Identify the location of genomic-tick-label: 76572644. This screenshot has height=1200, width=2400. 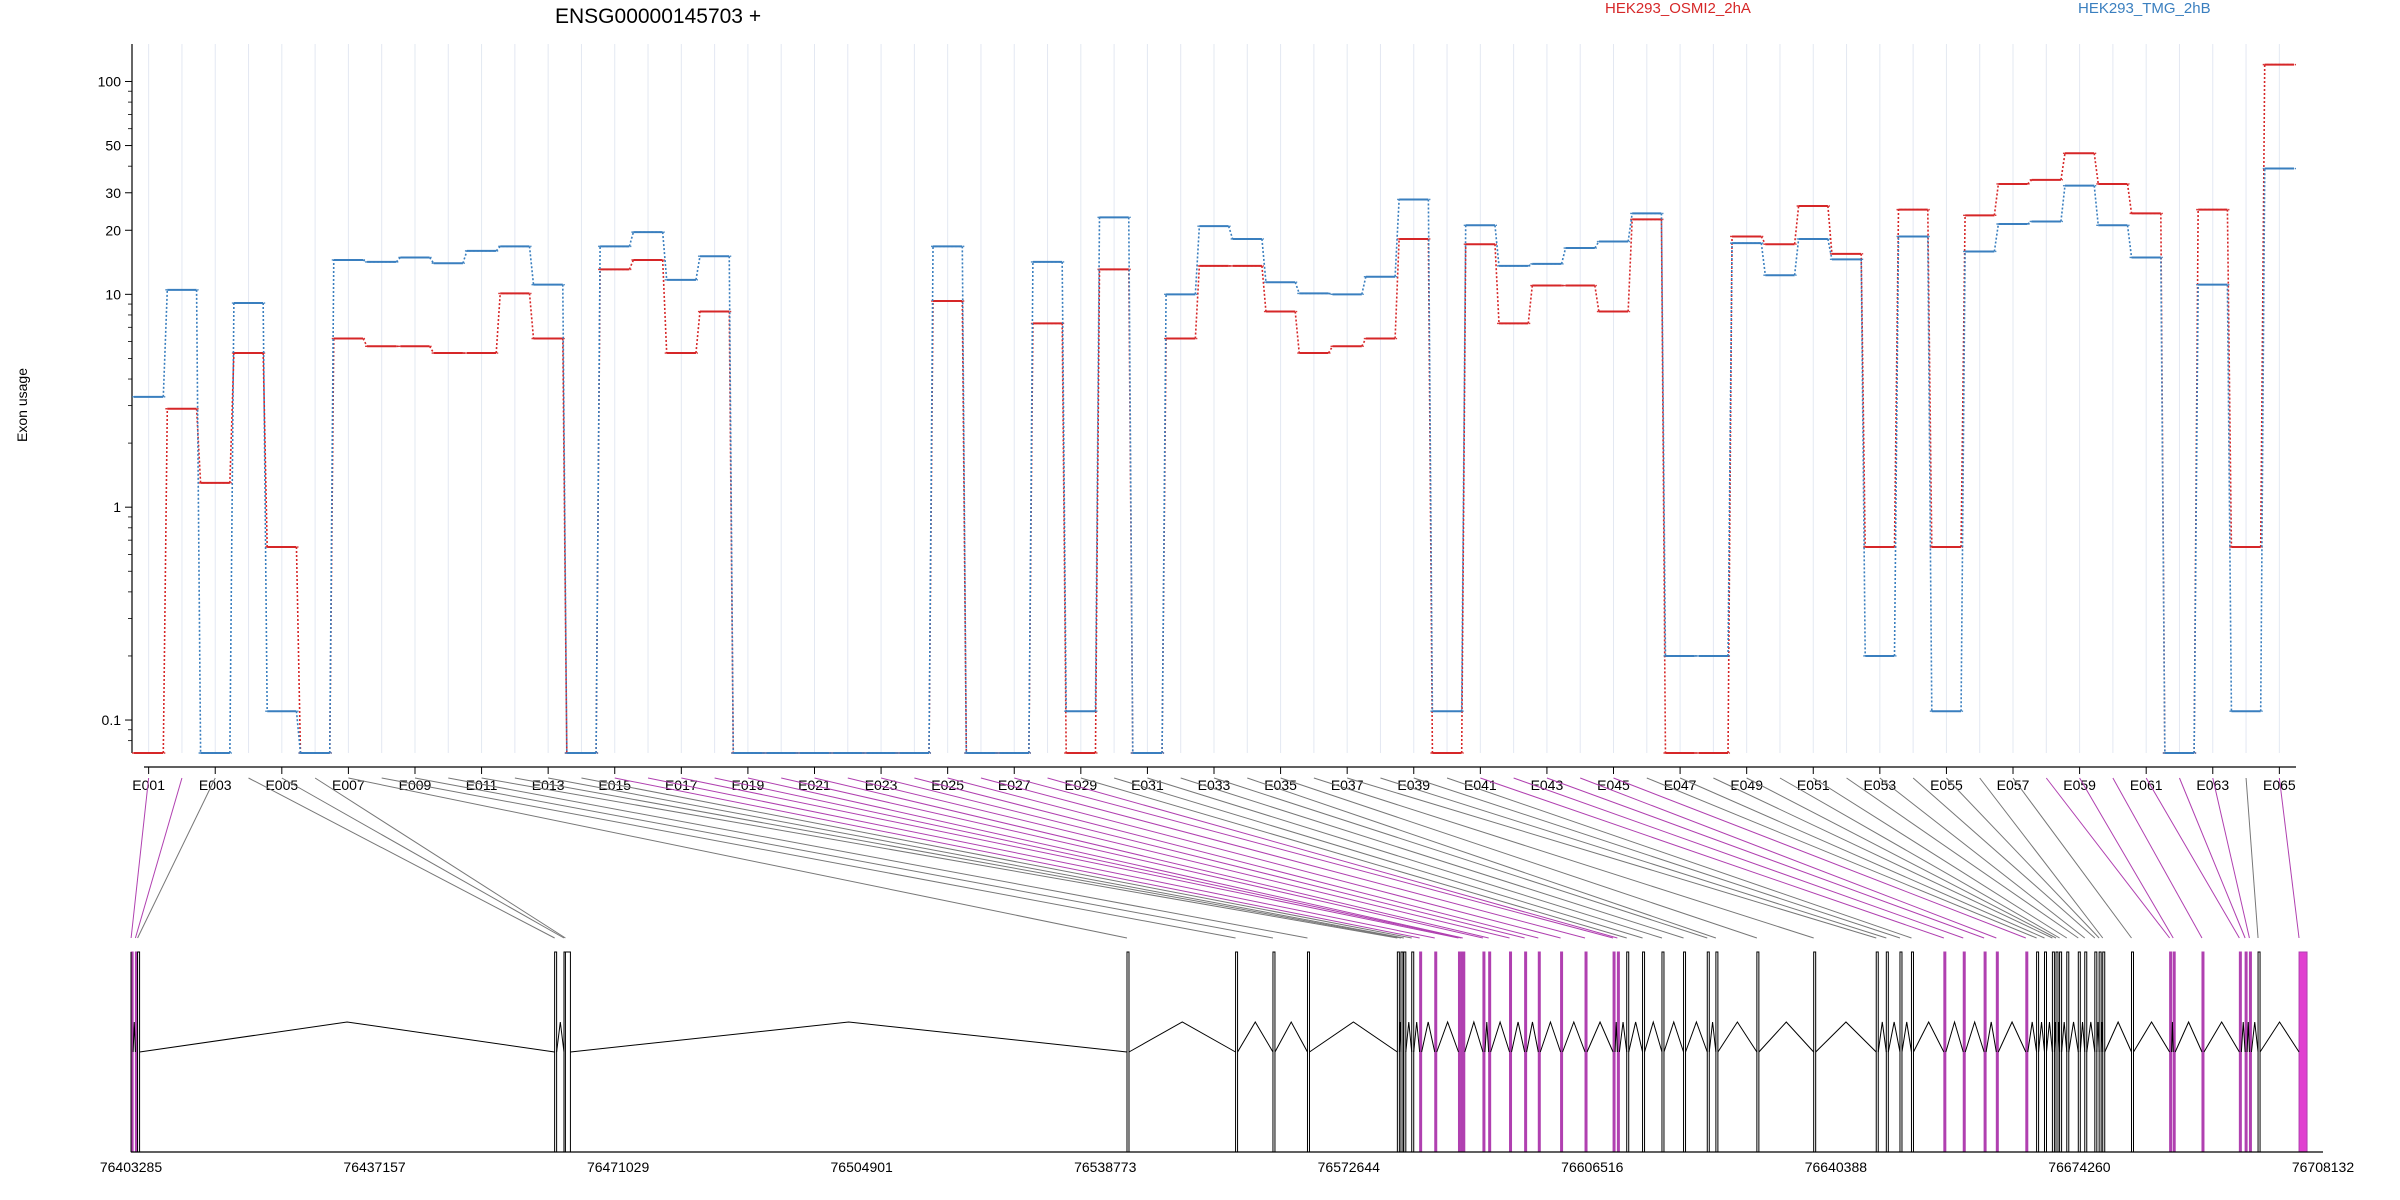
(1349, 1167).